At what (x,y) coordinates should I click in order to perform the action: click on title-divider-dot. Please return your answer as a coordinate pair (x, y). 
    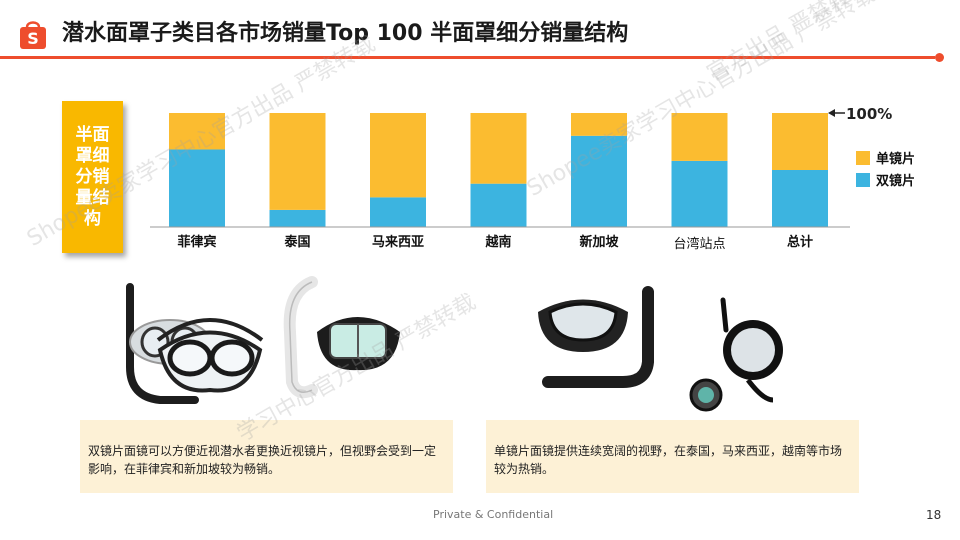
    Looking at the image, I should click on (939, 57).